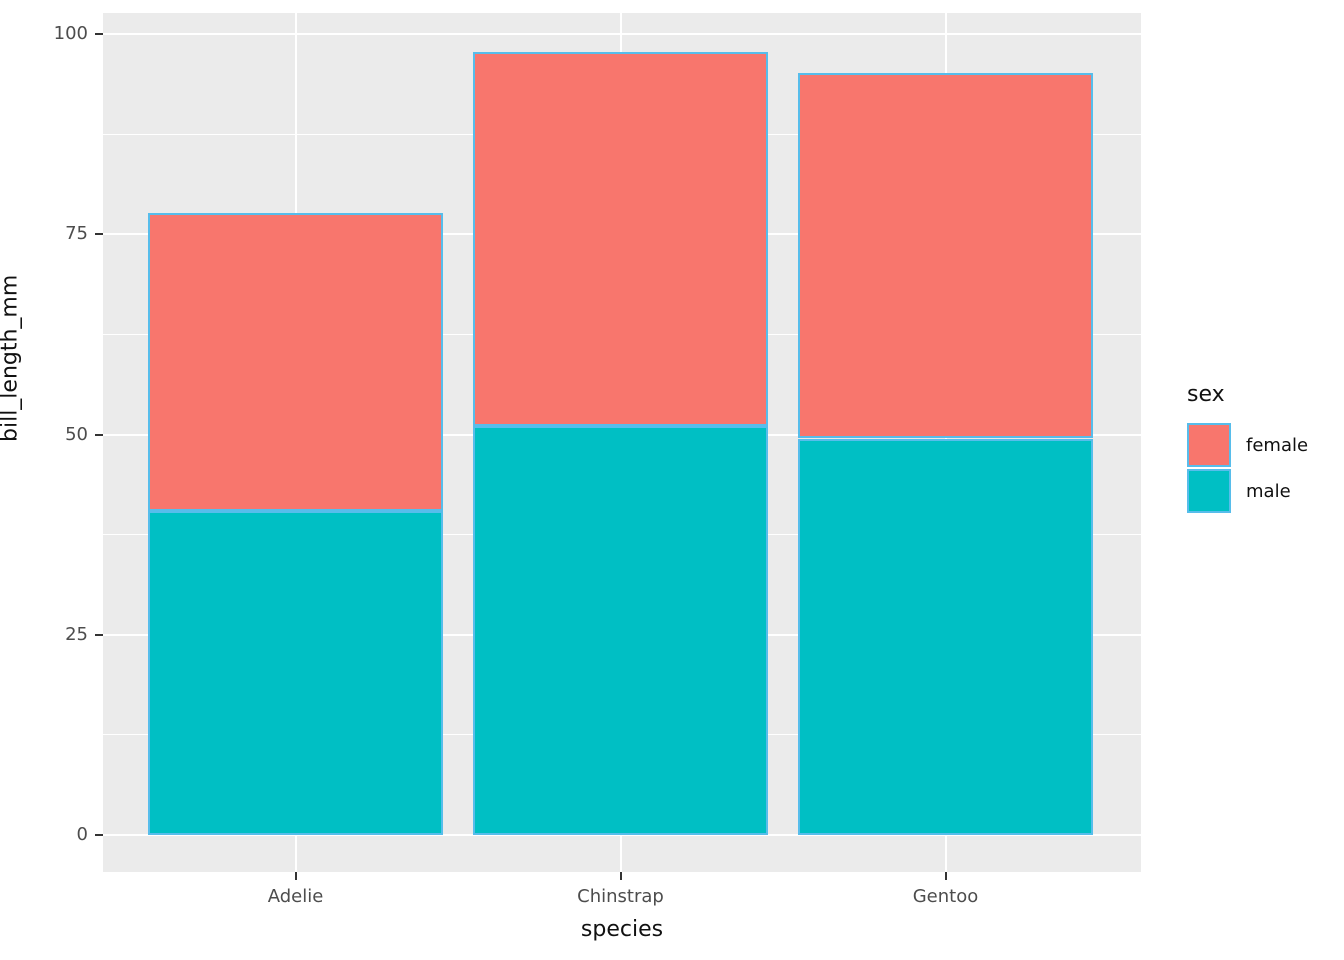 The width and height of the screenshot is (1344, 960). I want to click on legend-swatch-male, so click(1209, 491).